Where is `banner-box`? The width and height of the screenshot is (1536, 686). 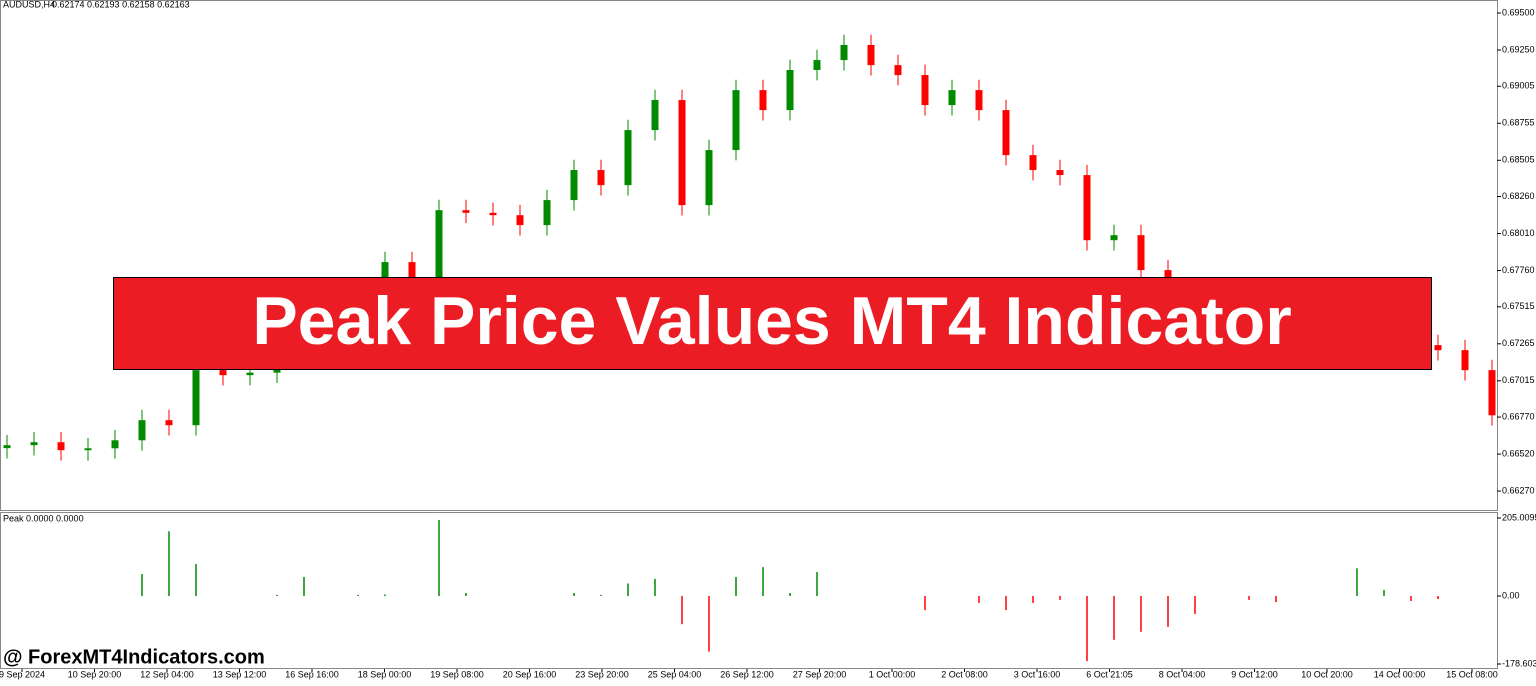
banner-box is located at coordinates (772, 323).